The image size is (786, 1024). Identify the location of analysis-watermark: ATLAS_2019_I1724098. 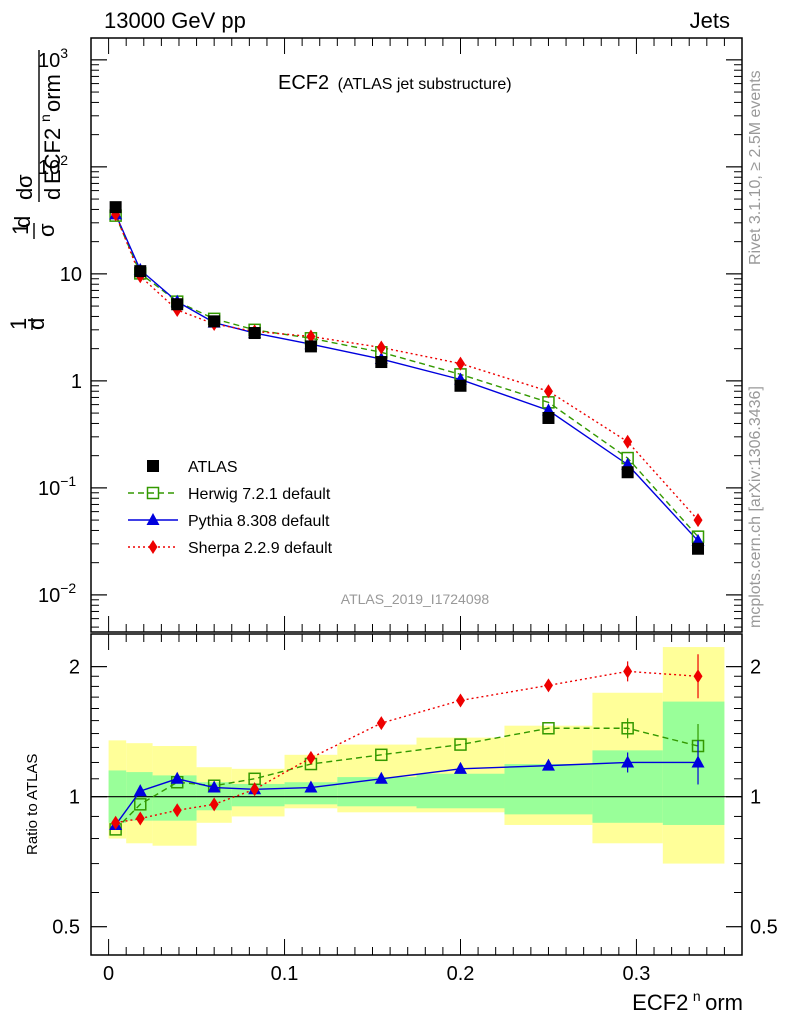
(415, 599).